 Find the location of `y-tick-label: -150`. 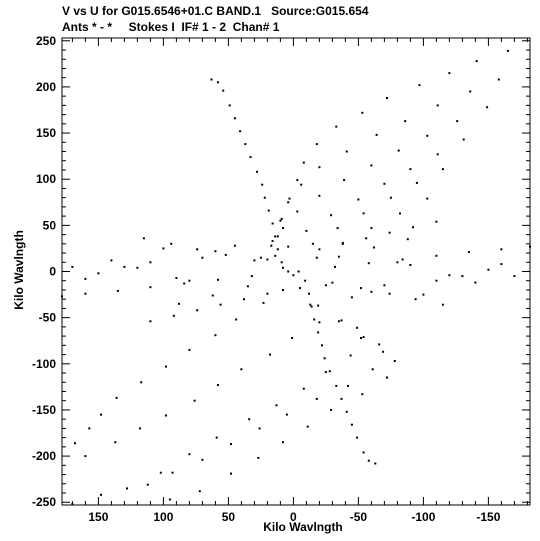

y-tick-label: -150 is located at coordinates (44, 410).